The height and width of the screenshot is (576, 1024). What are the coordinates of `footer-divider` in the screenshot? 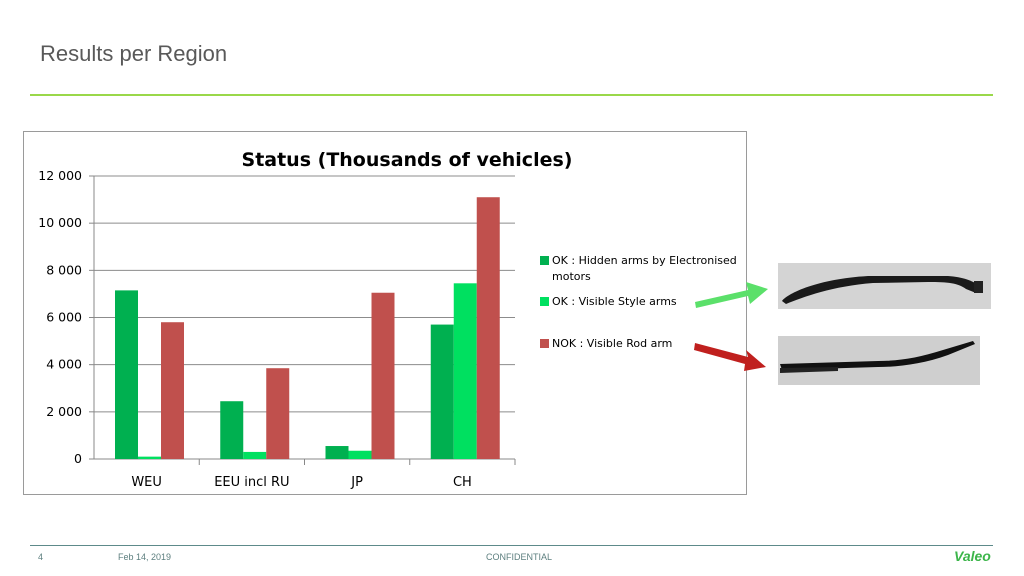 It's located at (511, 545).